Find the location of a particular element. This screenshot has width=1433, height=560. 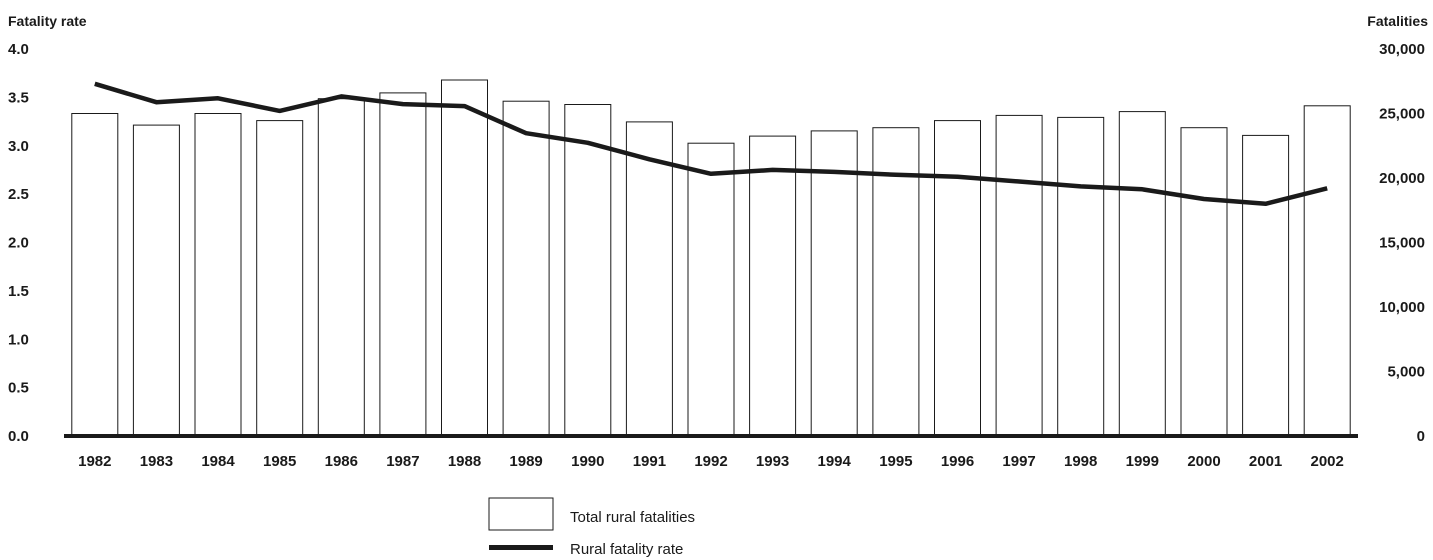

bar-1989 is located at coordinates (526, 268).